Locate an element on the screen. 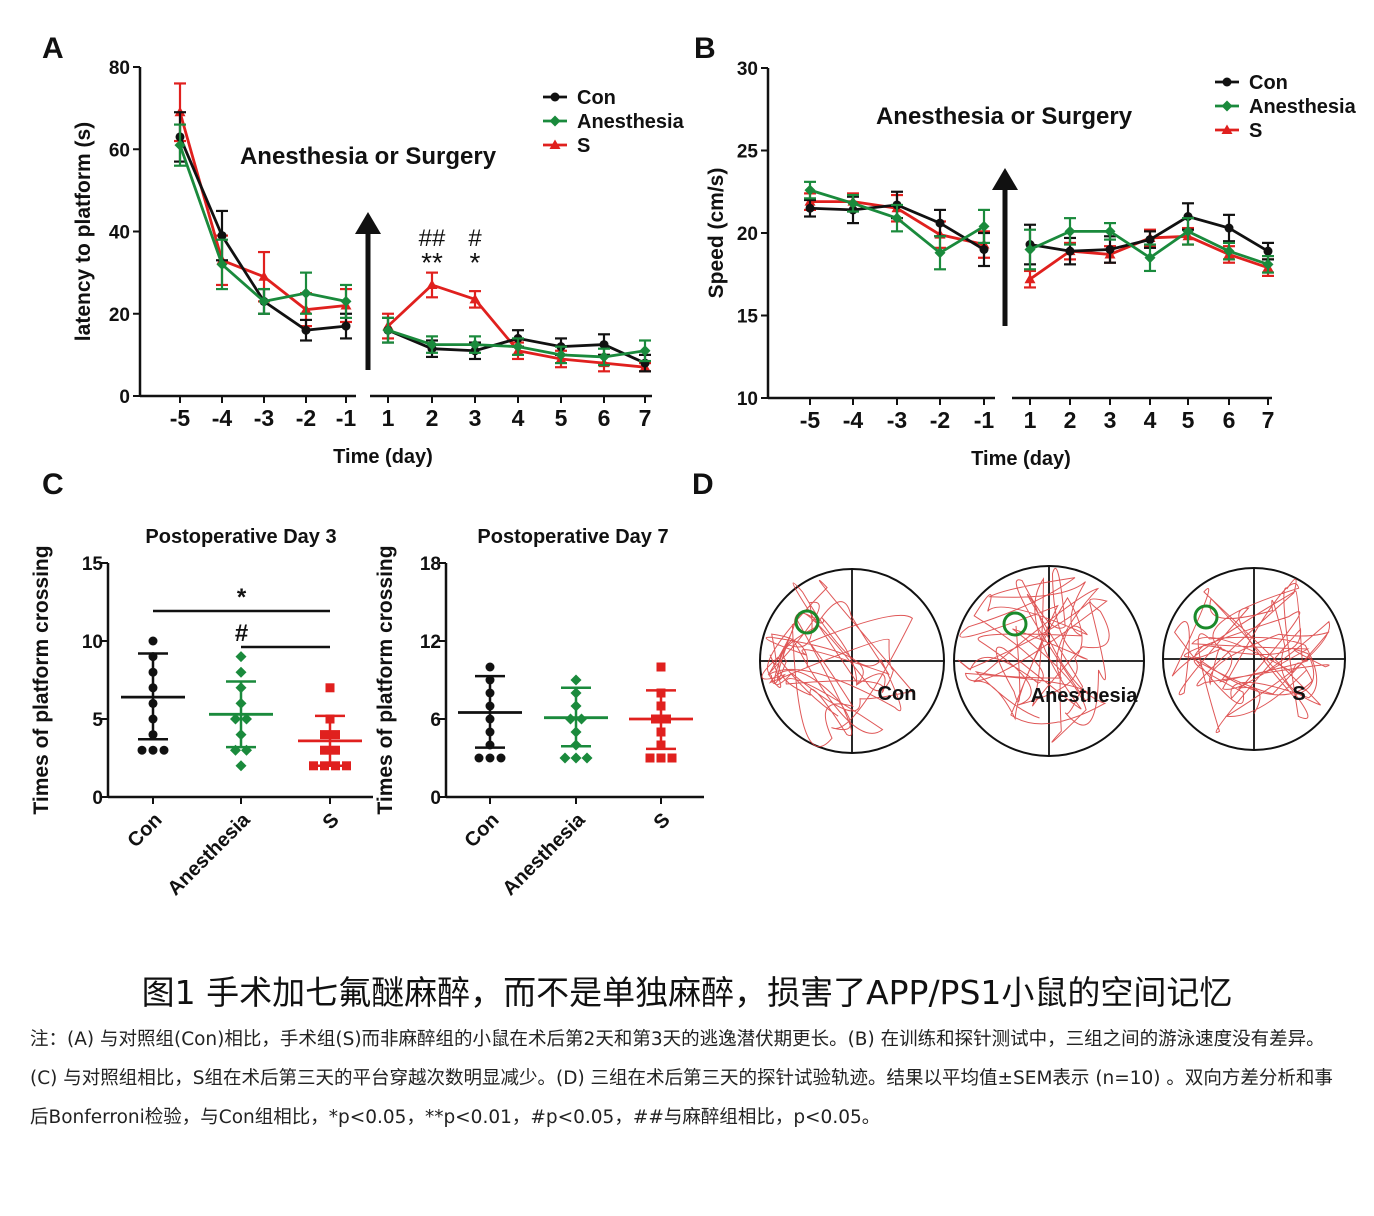 The height and width of the screenshot is (1216, 1374). x-tick-label-con: Con is located at coordinates (144, 830).